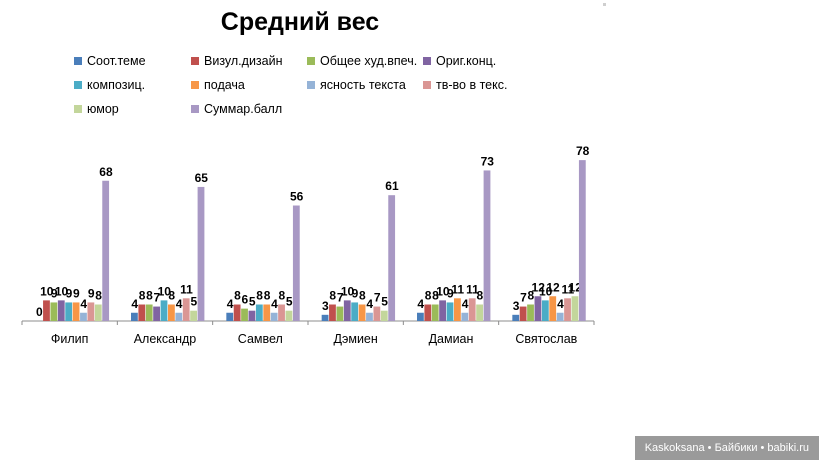 Image resolution: width=819 pixels, height=460 pixels. What do you see at coordinates (165, 339) in the screenshot?
I see `category-label: Александр` at bounding box center [165, 339].